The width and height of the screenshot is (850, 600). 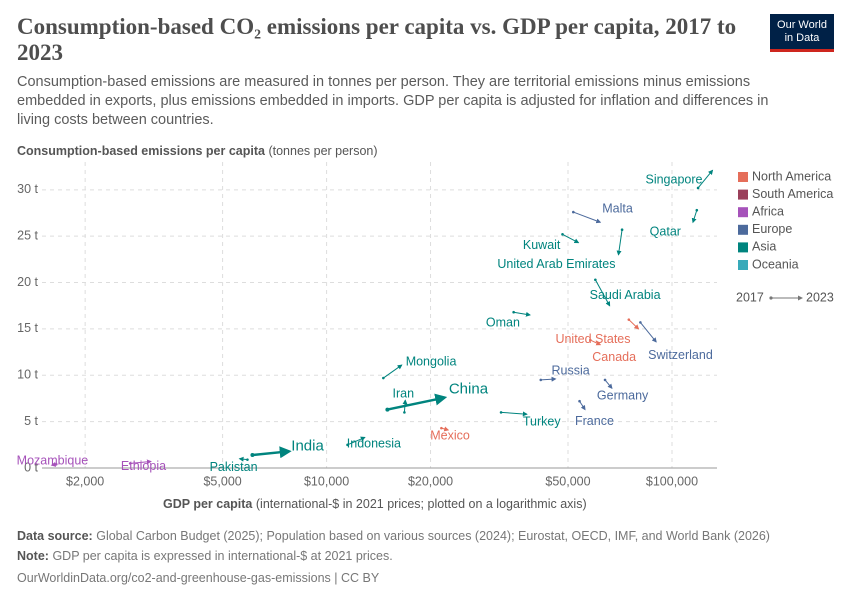 What do you see at coordinates (374, 444) in the screenshot?
I see `series-label: Indonesia` at bounding box center [374, 444].